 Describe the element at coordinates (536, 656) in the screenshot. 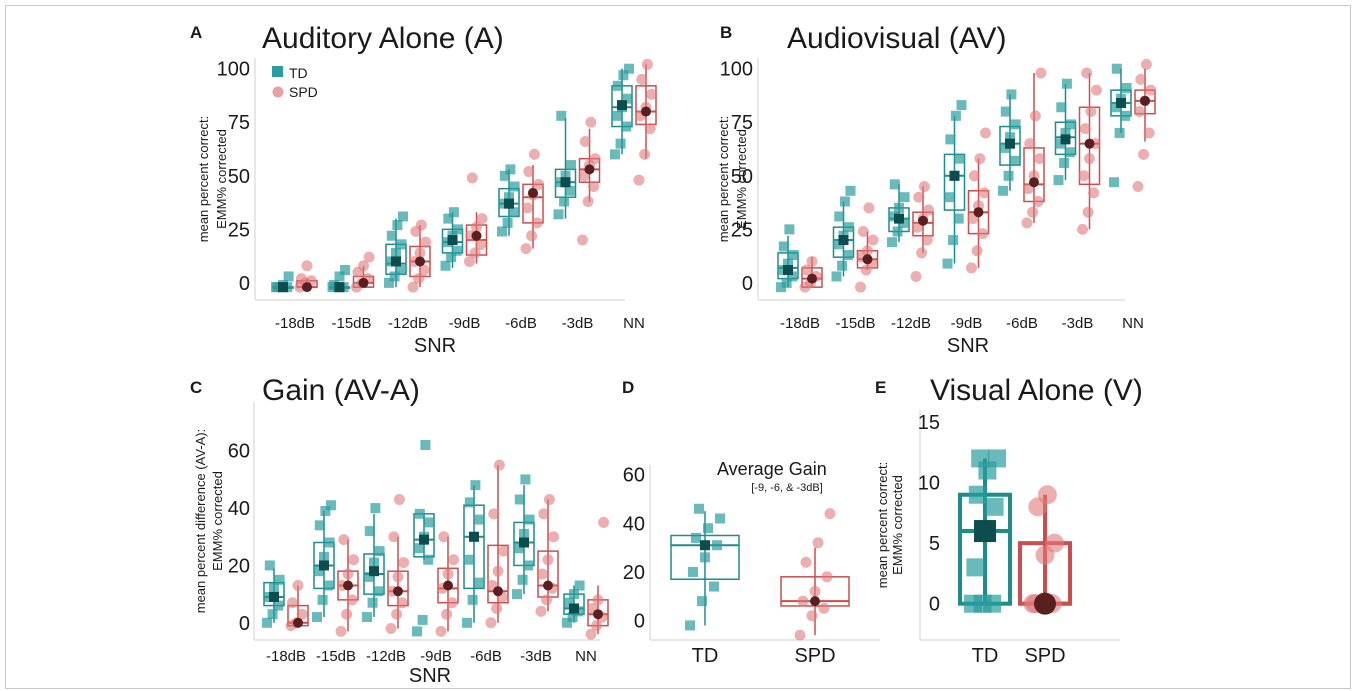

I see `x-tick-label: -3dB` at that location.